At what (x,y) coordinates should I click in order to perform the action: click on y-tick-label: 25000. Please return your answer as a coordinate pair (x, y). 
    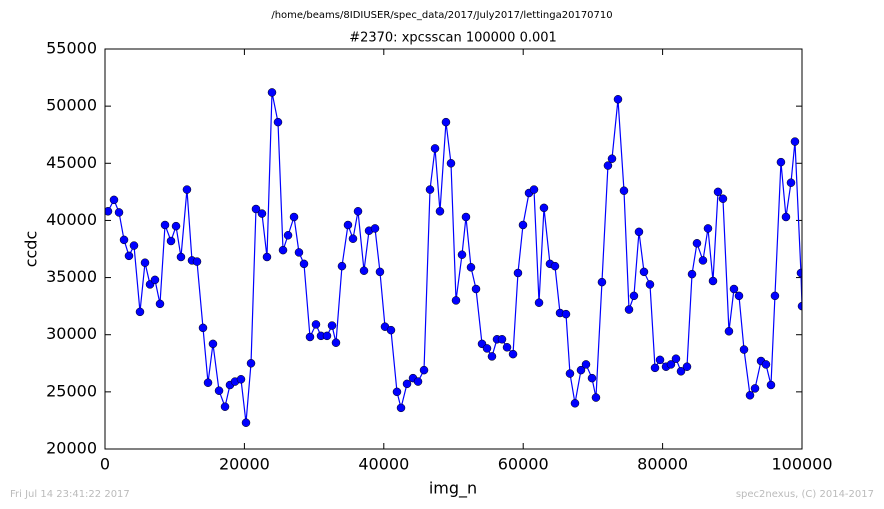
    Looking at the image, I should click on (71, 390).